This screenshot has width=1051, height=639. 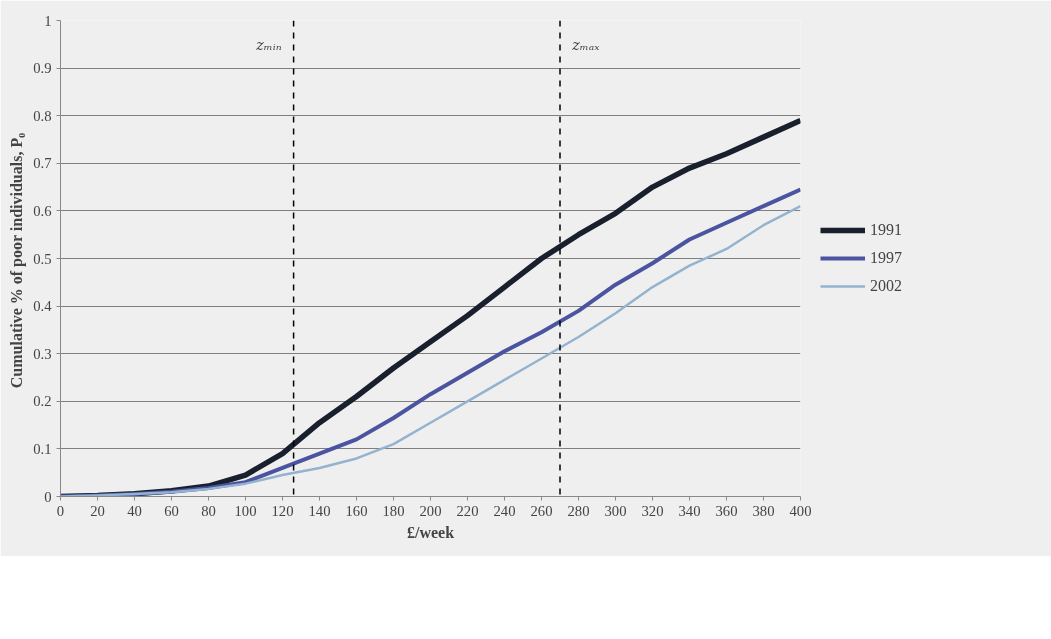 What do you see at coordinates (134, 510) in the screenshot?
I see `x-tick-label: 40` at bounding box center [134, 510].